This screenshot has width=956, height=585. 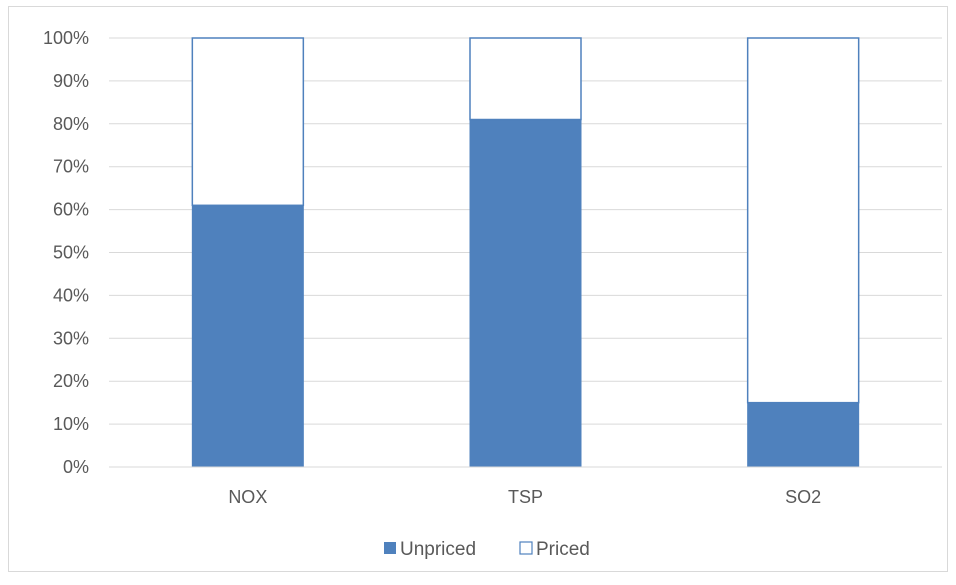 What do you see at coordinates (71, 424) in the screenshot?
I see `y-tick-label: 10%` at bounding box center [71, 424].